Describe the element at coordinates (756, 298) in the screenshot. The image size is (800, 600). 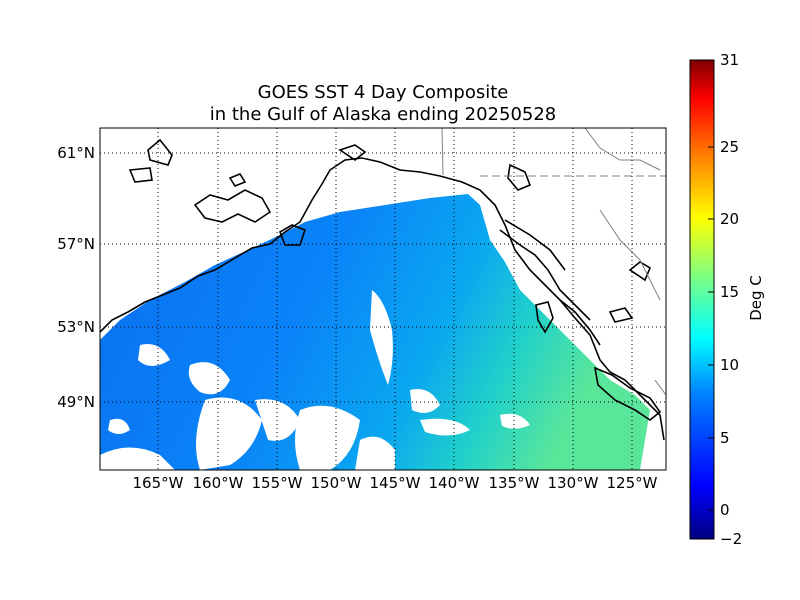
I see `colorbar-label: Deg C` at that location.